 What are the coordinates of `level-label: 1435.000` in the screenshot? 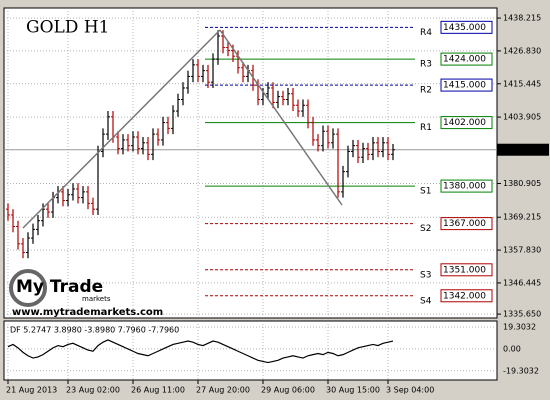 It's located at (464, 28).